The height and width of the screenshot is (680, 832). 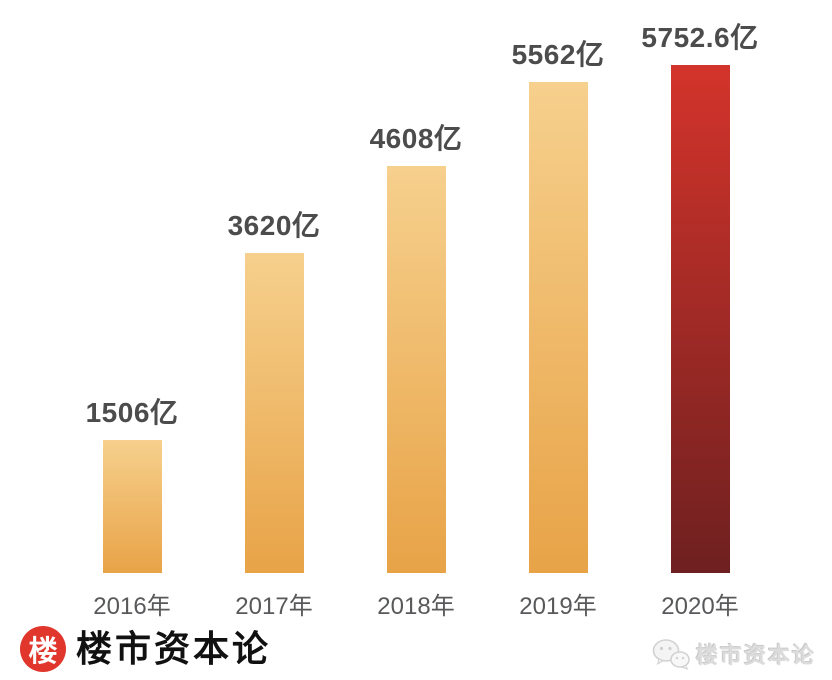 What do you see at coordinates (416, 138) in the screenshot?
I see `bar-value-label: 4608亿` at bounding box center [416, 138].